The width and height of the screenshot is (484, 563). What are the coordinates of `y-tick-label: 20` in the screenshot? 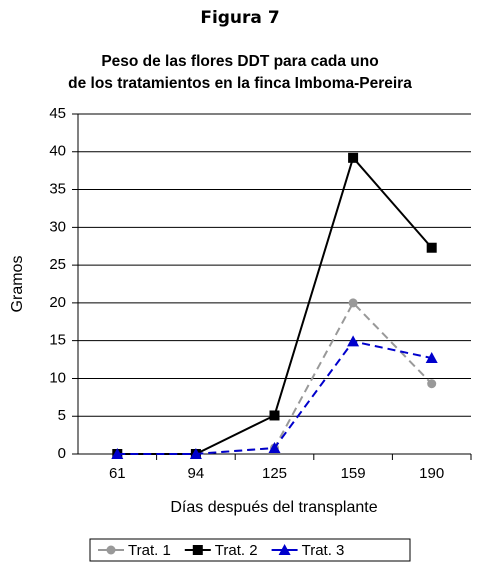 It's located at (57, 302).